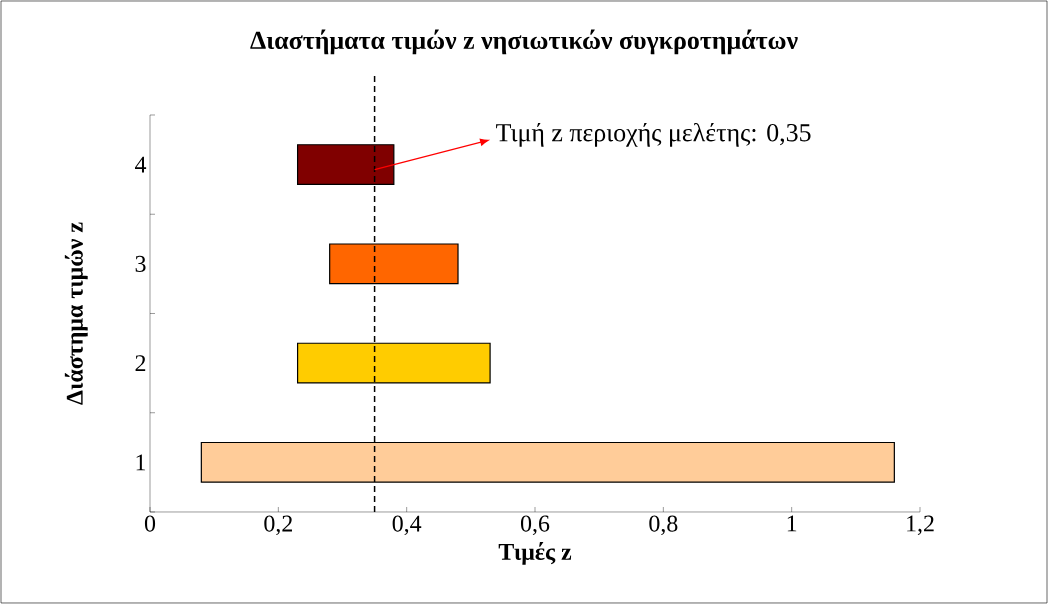  Describe the element at coordinates (535, 525) in the screenshot. I see `x-tick-label: 0,6` at that location.